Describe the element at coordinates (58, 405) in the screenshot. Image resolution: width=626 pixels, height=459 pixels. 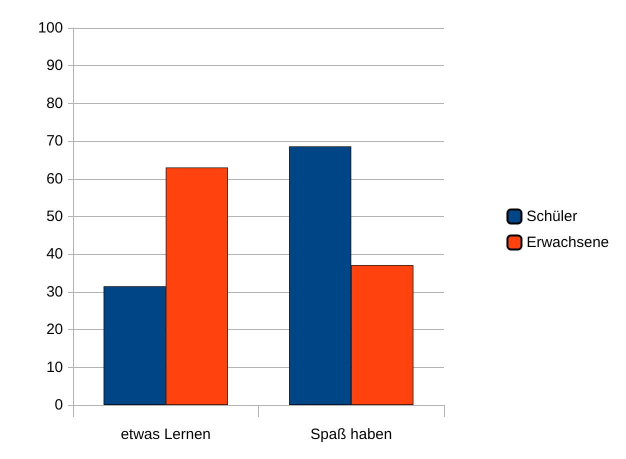
I see `y-tick-label: 0` at that location.